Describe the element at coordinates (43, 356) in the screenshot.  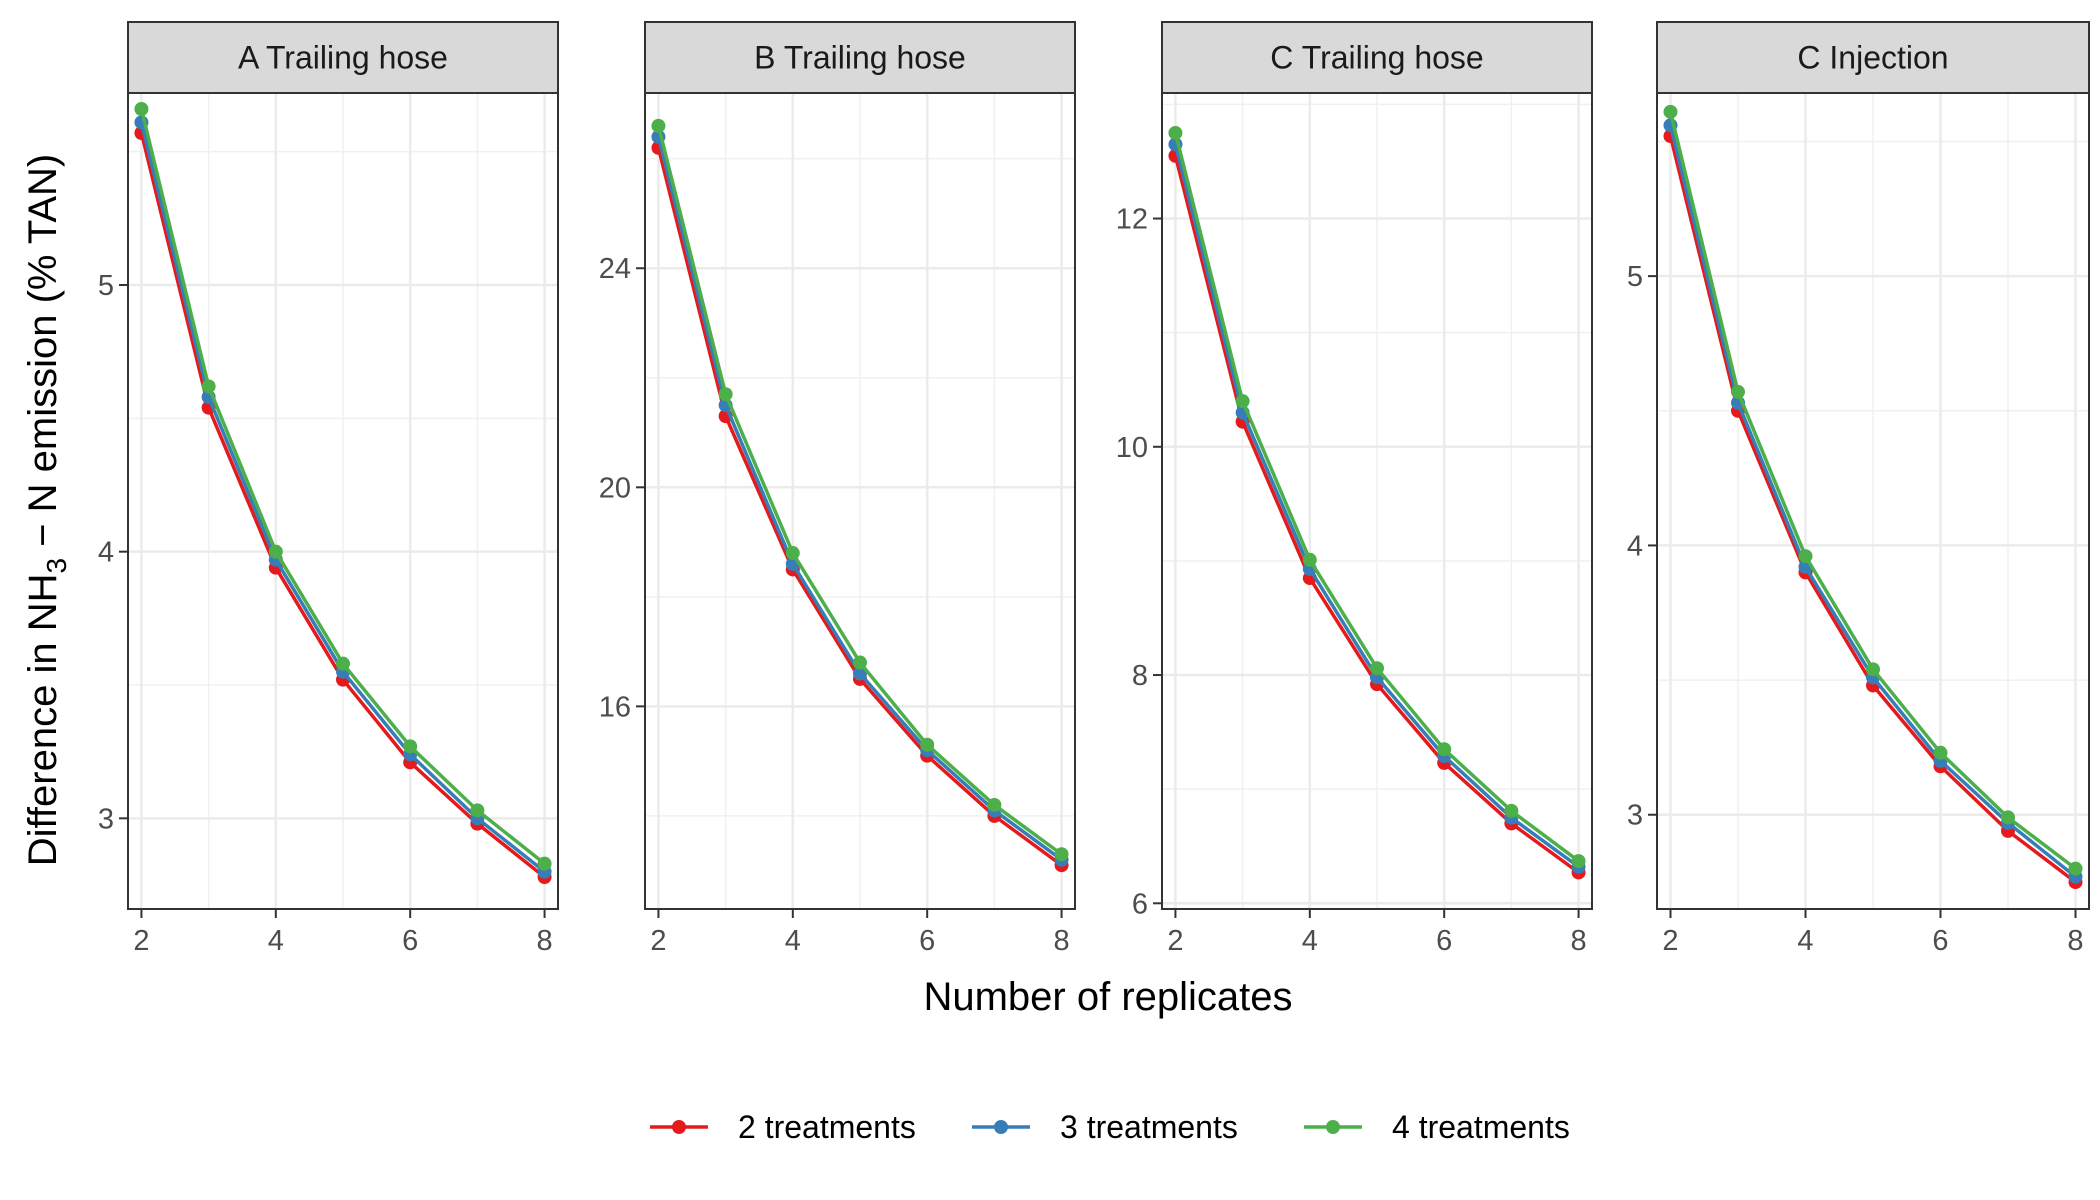
I see `y-axis-title-suffix: − N emission (% TAN)` at that location.